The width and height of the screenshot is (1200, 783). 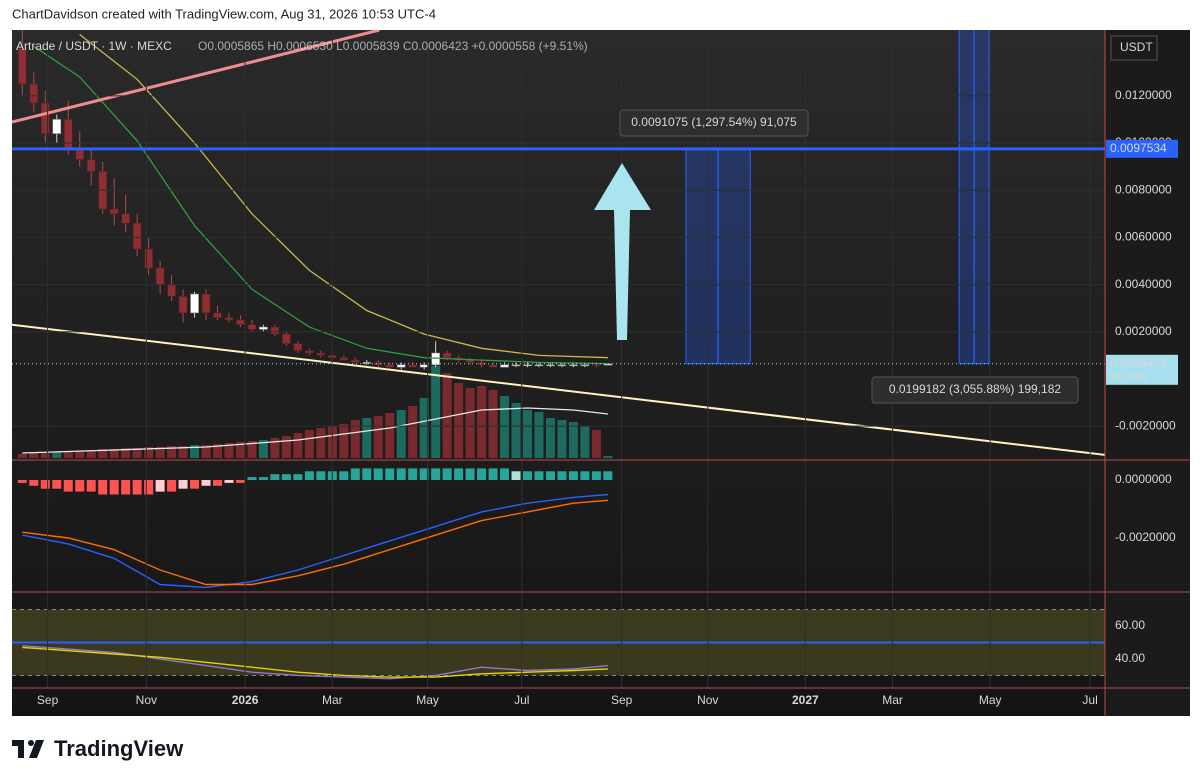 I want to click on hline-label: 0.0097534, so click(x=1138, y=148).